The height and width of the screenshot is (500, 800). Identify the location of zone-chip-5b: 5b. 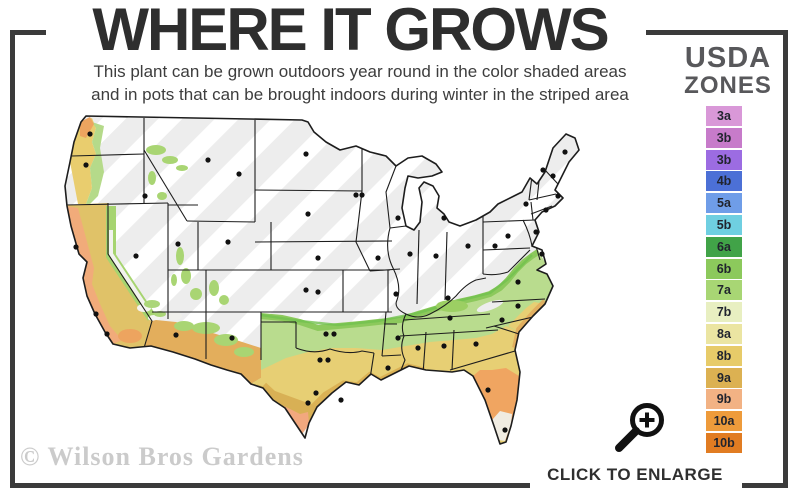
(724, 224).